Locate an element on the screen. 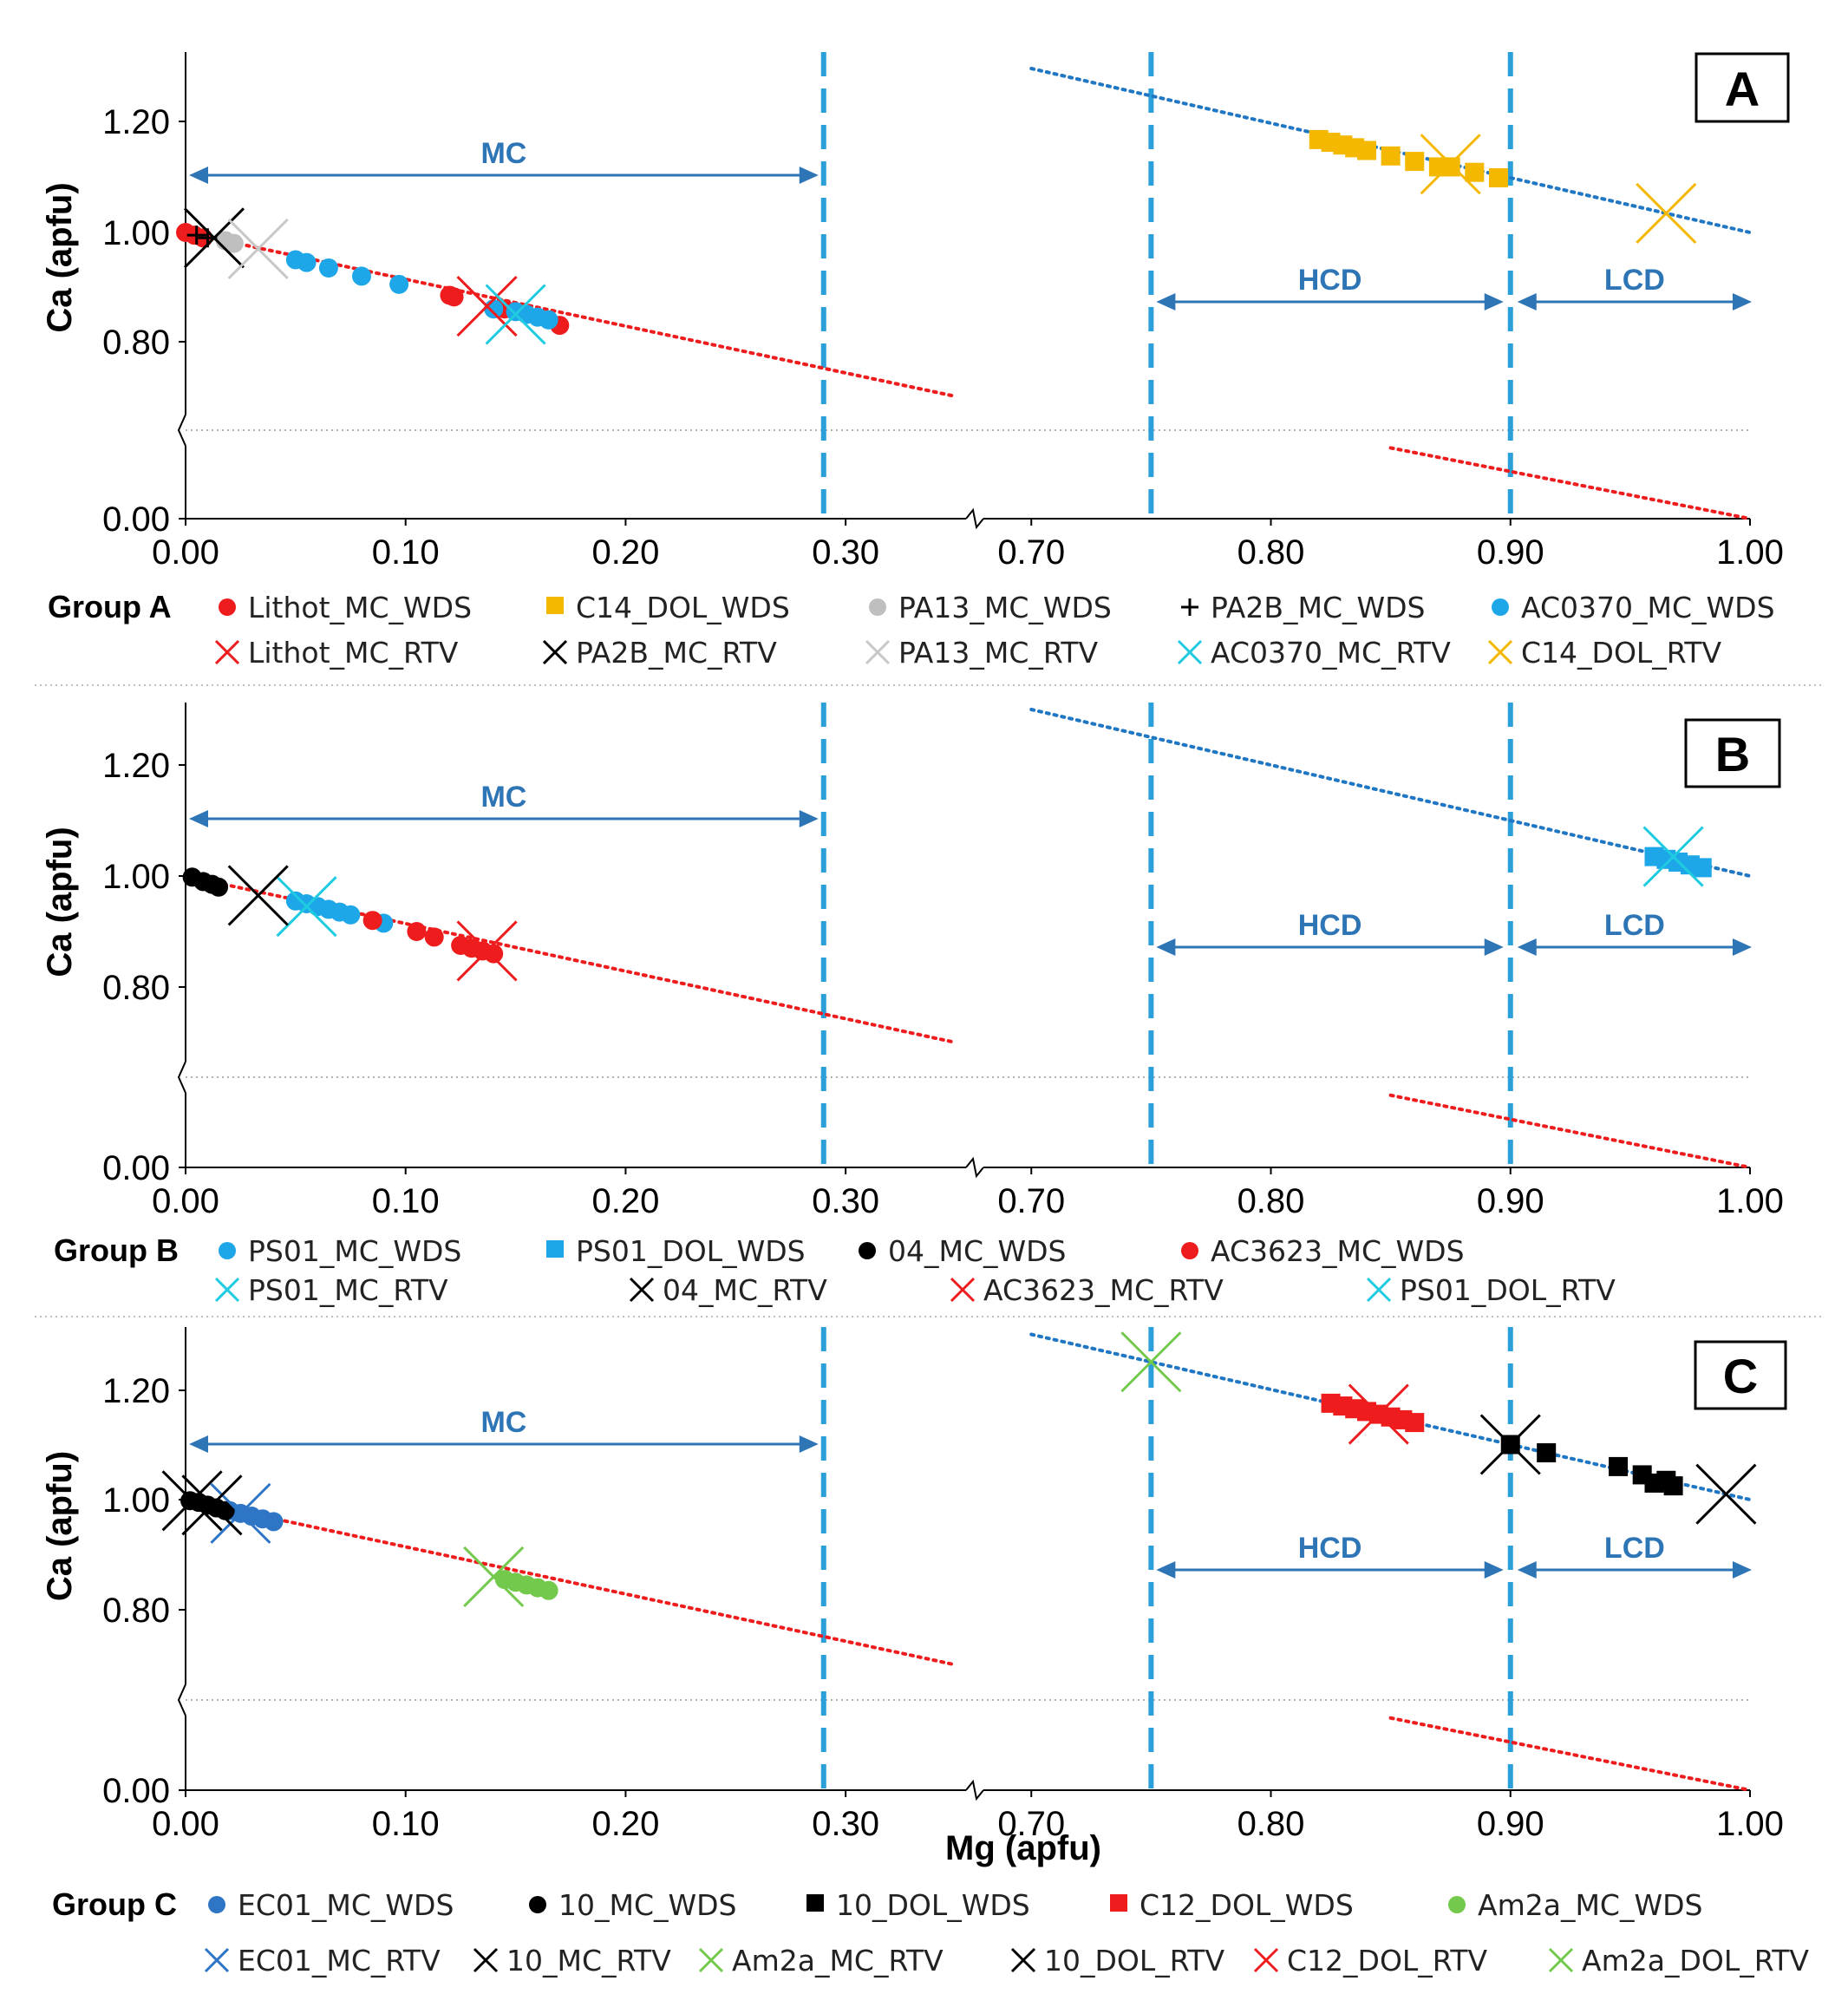  x-axis-break-mark is located at coordinates (975, 518).